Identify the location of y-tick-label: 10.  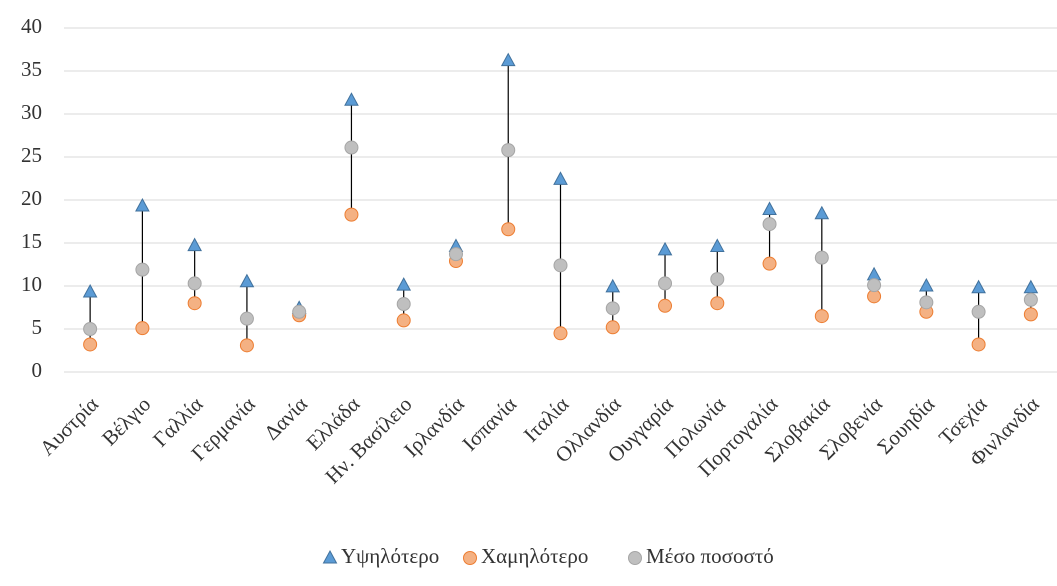
(31, 284).